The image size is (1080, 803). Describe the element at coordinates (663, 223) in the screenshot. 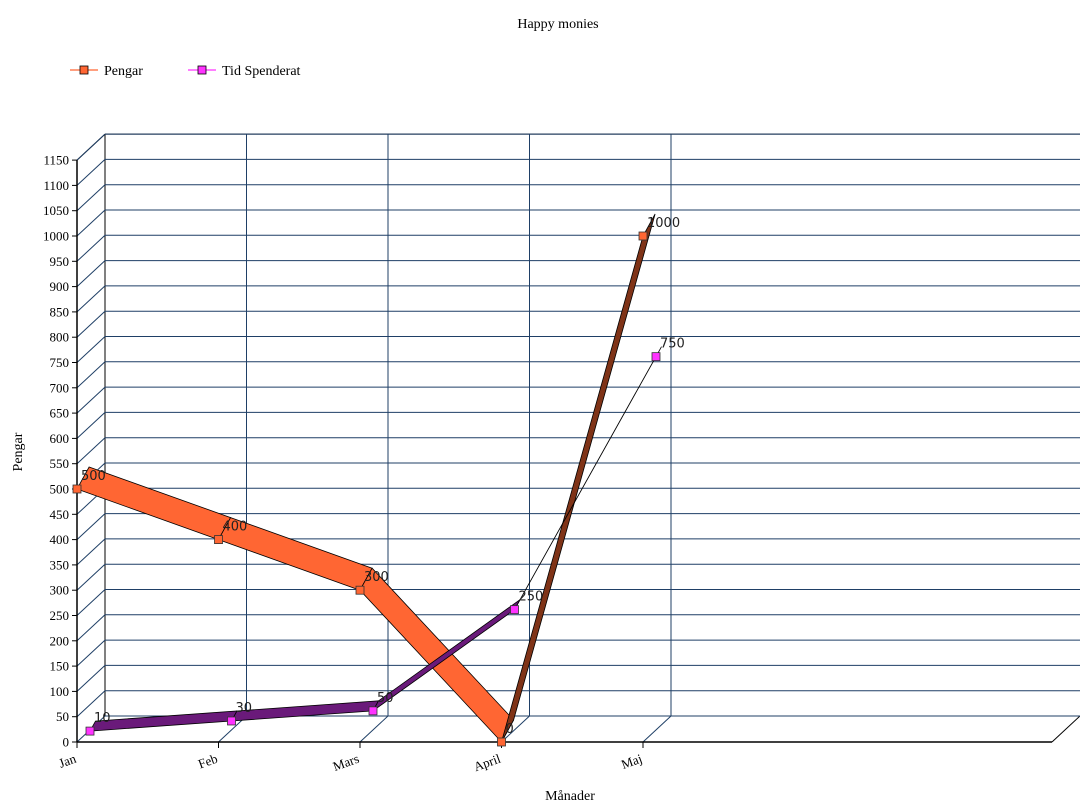

I see `series-0-data-label: 1000` at that location.